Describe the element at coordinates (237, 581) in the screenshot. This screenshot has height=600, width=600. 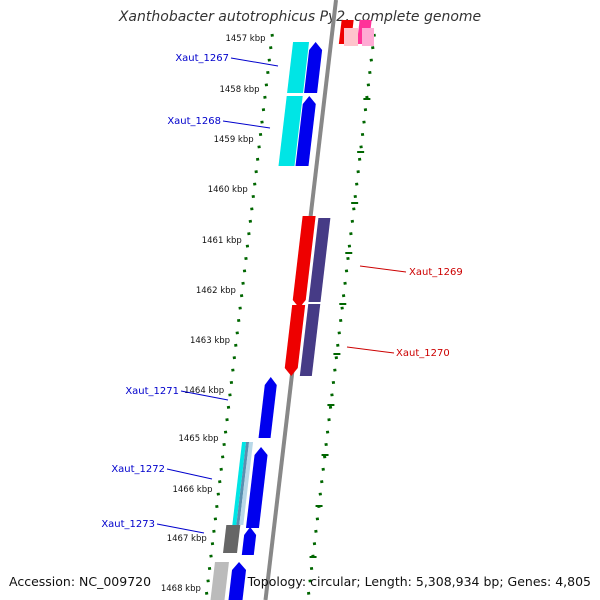
I see `cds-block` at that location.